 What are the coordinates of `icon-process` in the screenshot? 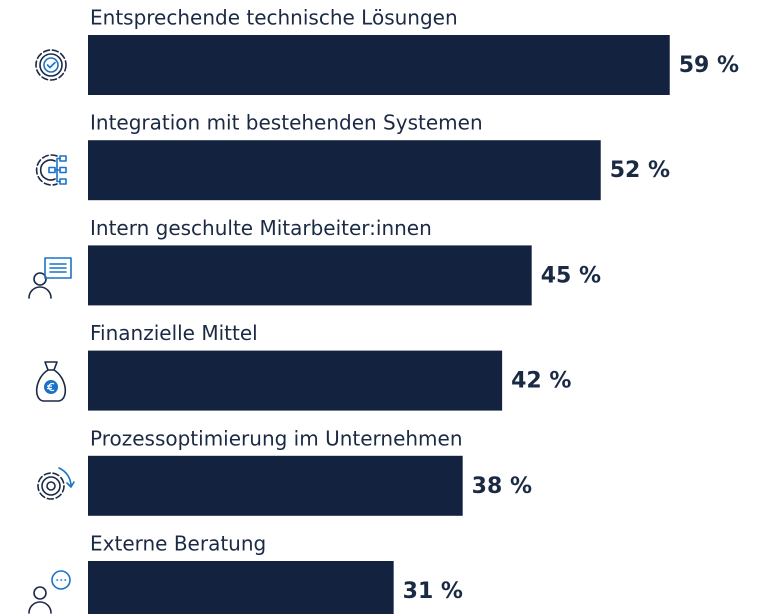 It's located at (56, 483).